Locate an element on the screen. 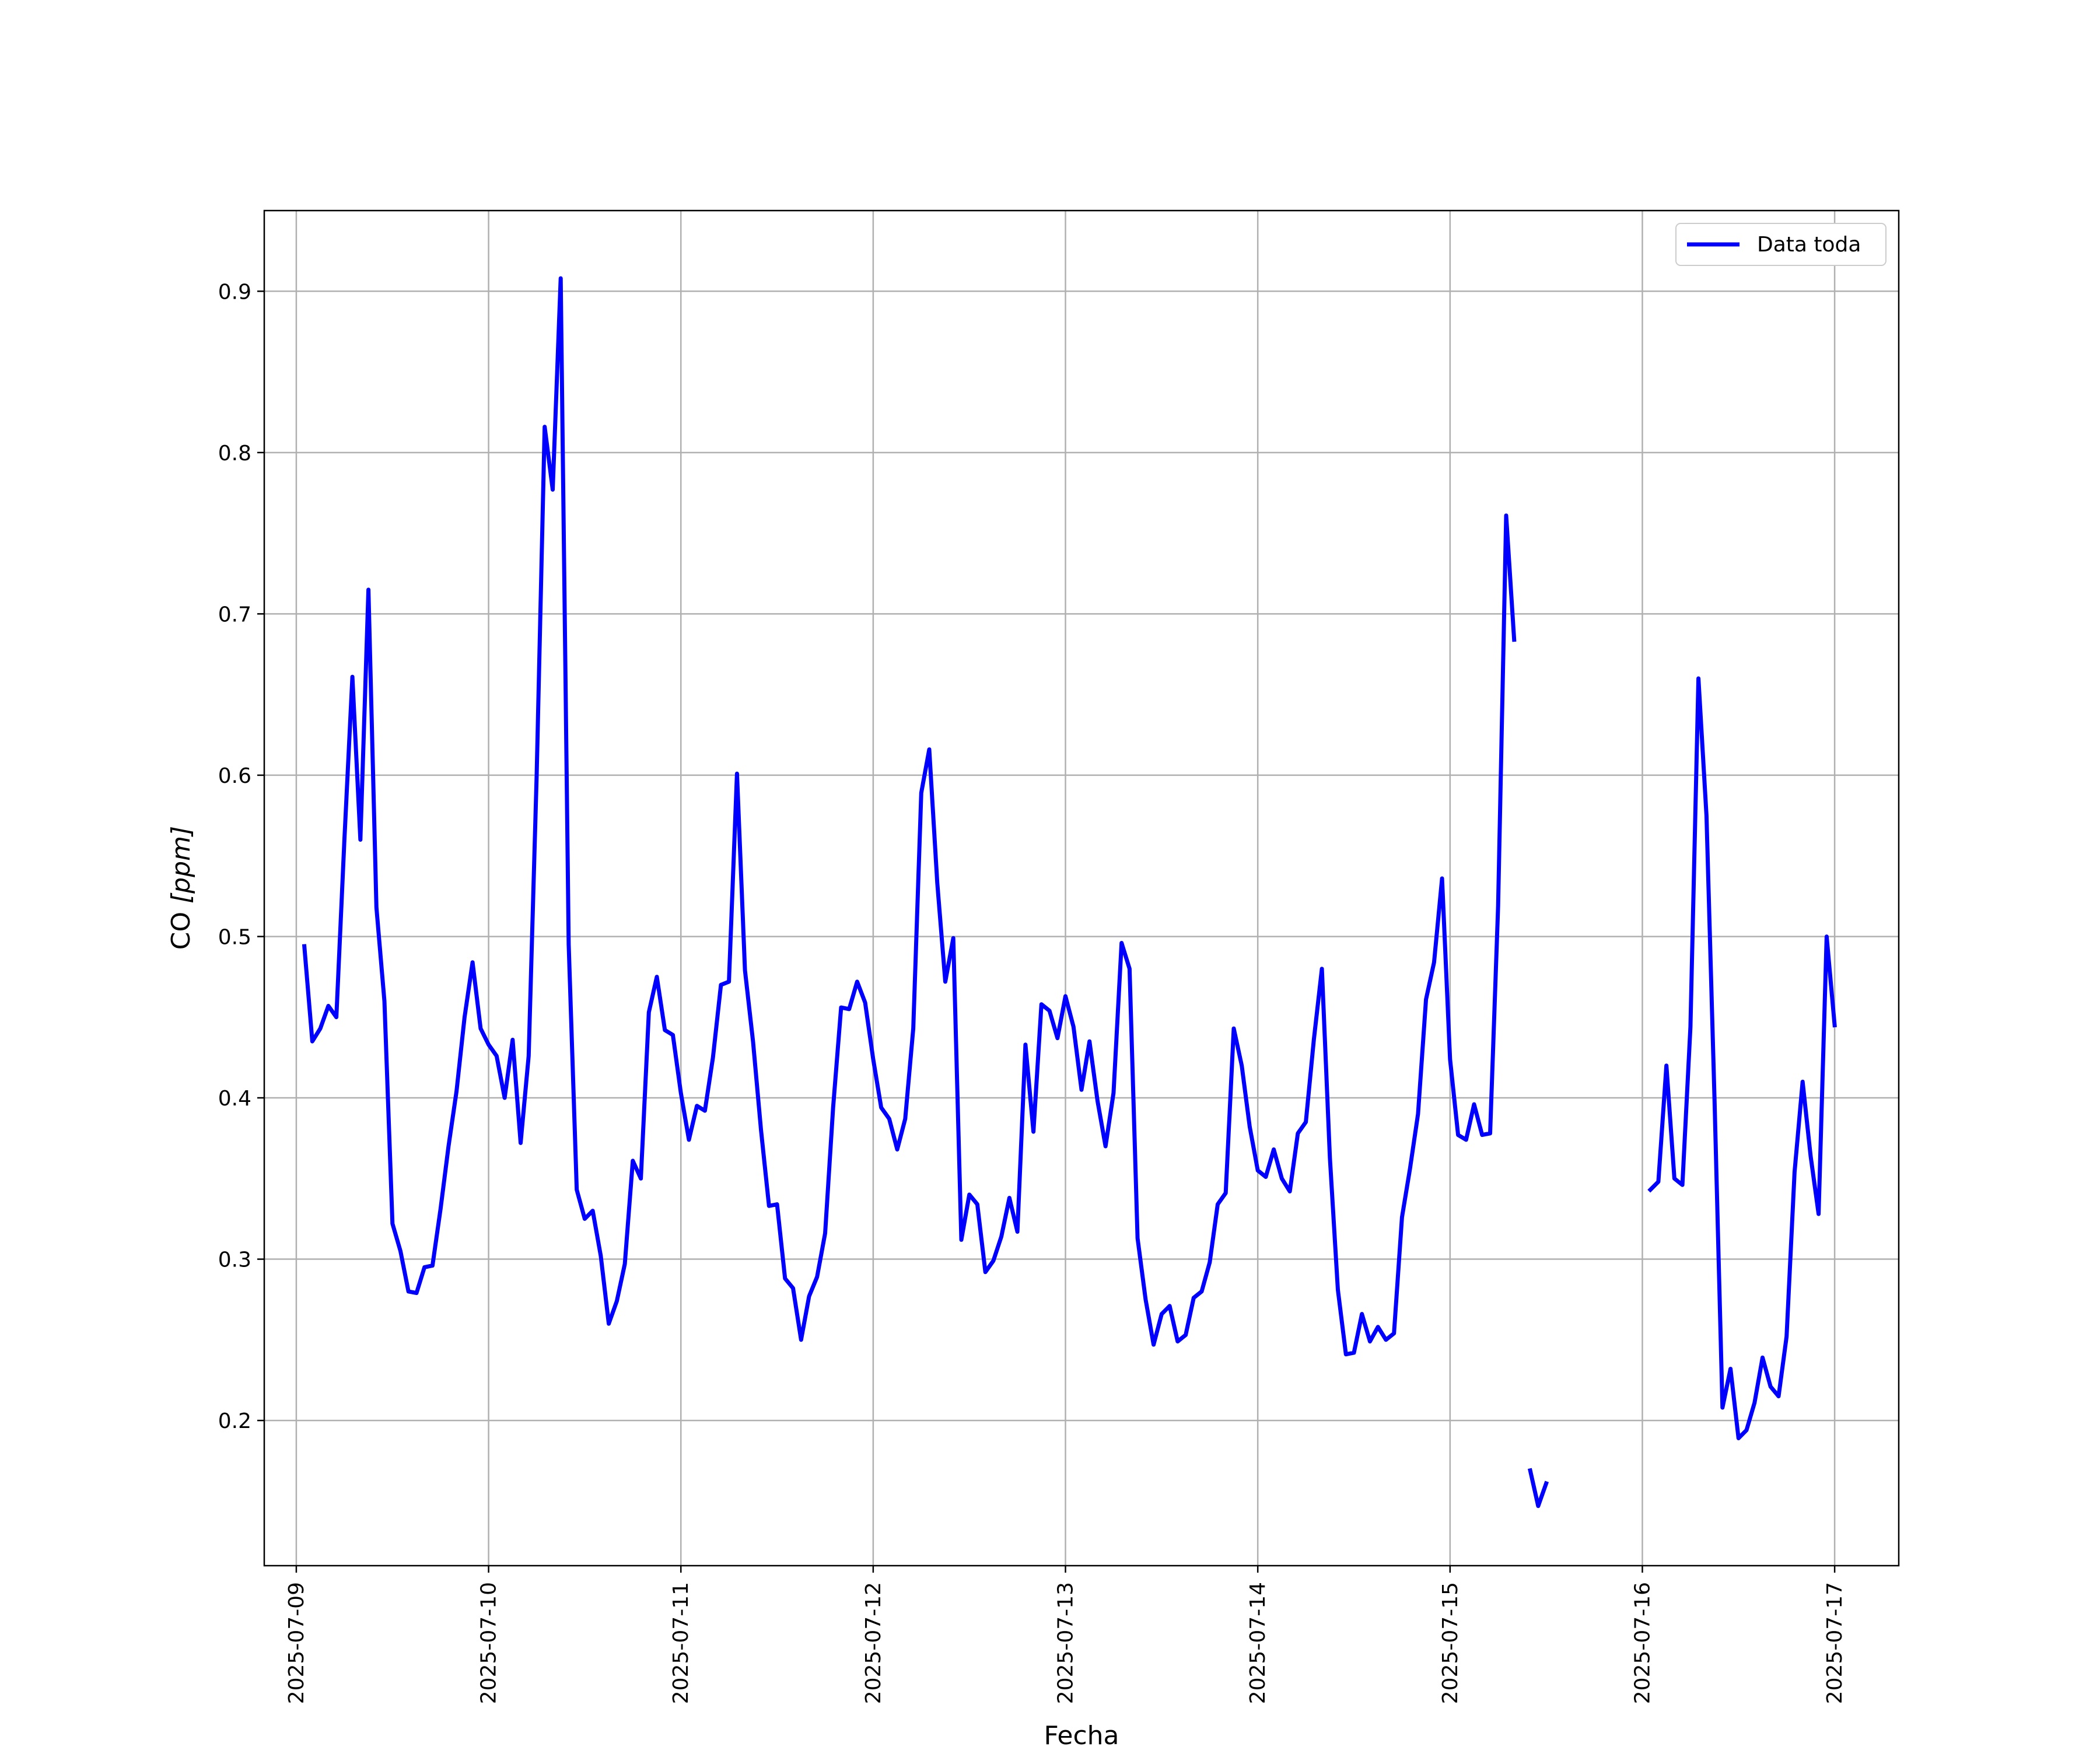  legend-box is located at coordinates (1781, 244).